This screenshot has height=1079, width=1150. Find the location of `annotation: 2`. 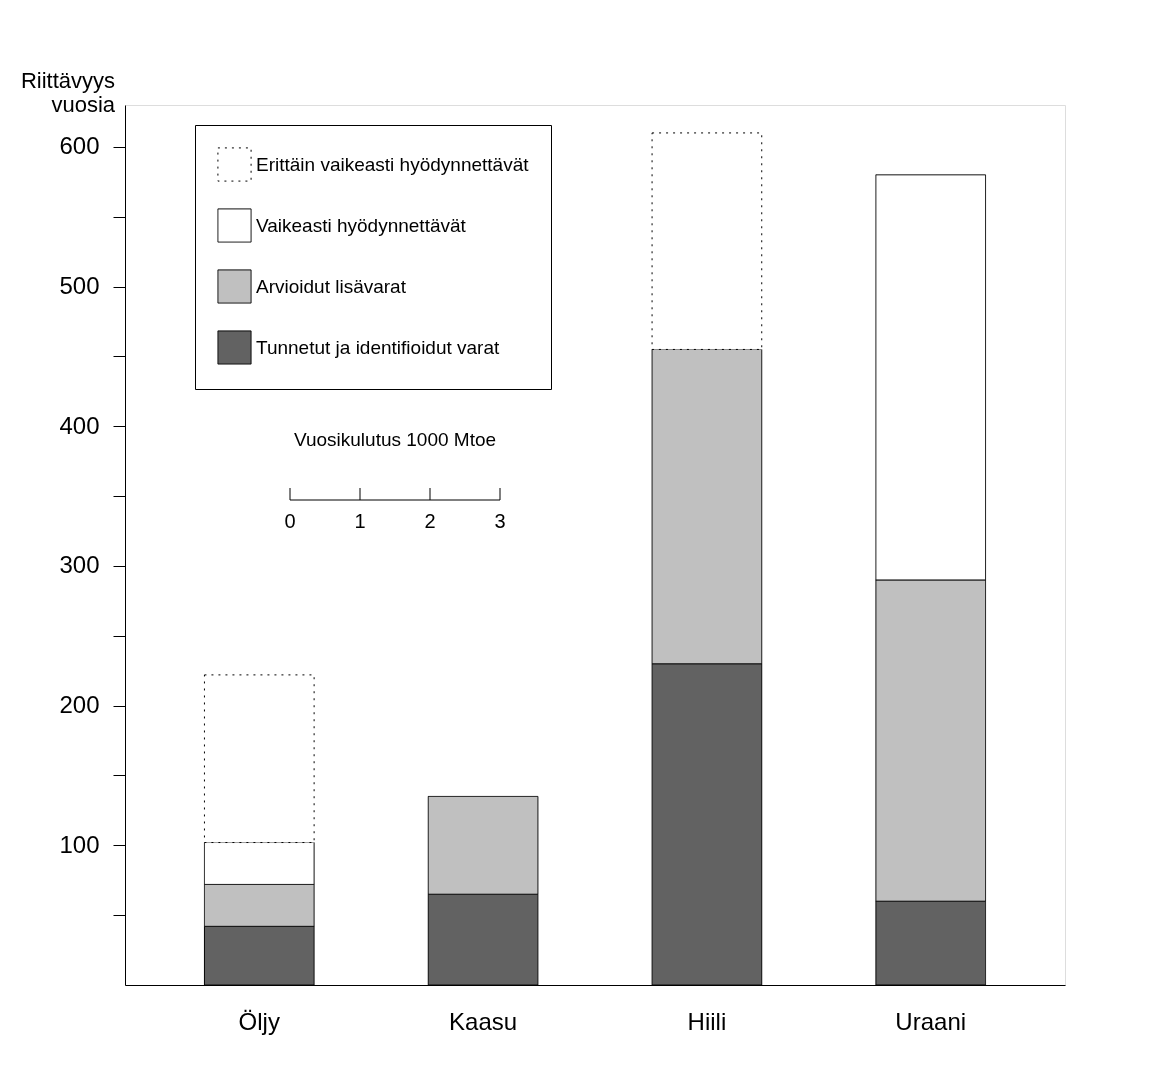

annotation: 2 is located at coordinates (430, 521).